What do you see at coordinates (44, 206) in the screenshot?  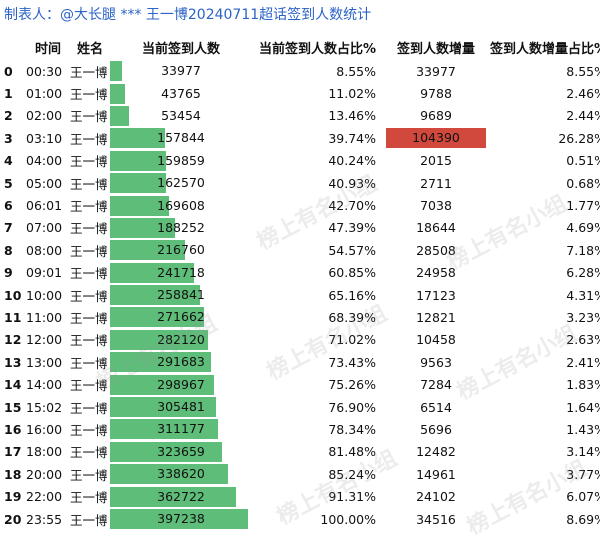 I see `row-time: 06:01` at bounding box center [44, 206].